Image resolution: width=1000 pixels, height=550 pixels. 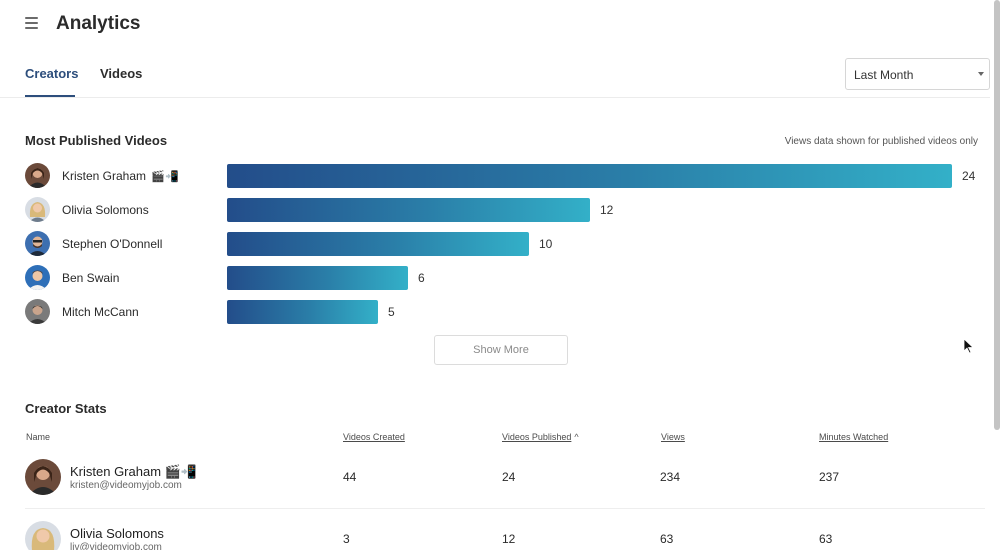 I want to click on chart-row: Kristen Graham 🎬📲 24, so click(x=505, y=176).